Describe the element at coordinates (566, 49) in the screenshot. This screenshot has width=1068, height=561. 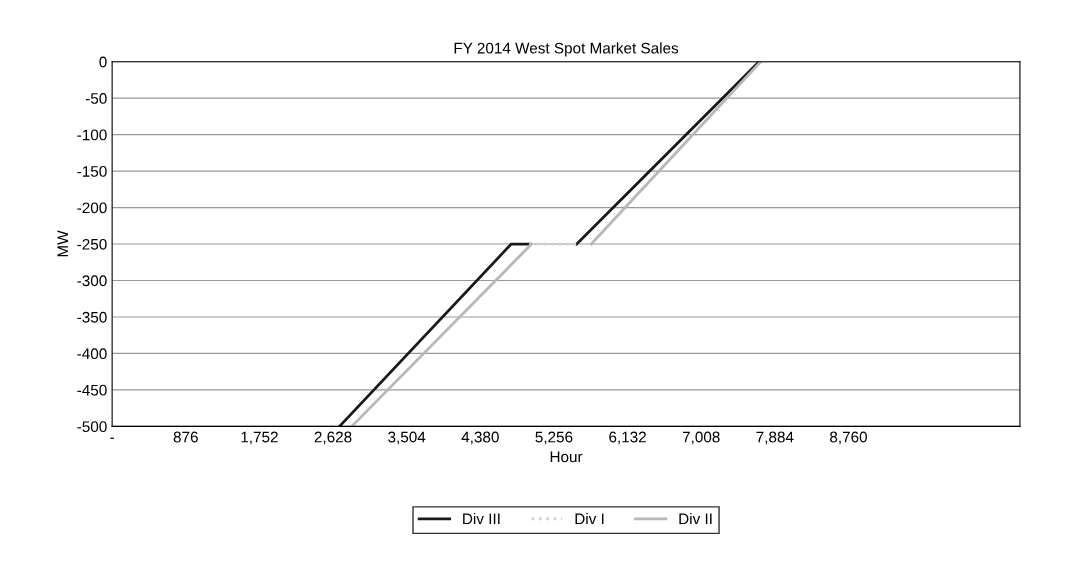
I see `chart-title: FY 2014 West Spot Market Sales` at that location.